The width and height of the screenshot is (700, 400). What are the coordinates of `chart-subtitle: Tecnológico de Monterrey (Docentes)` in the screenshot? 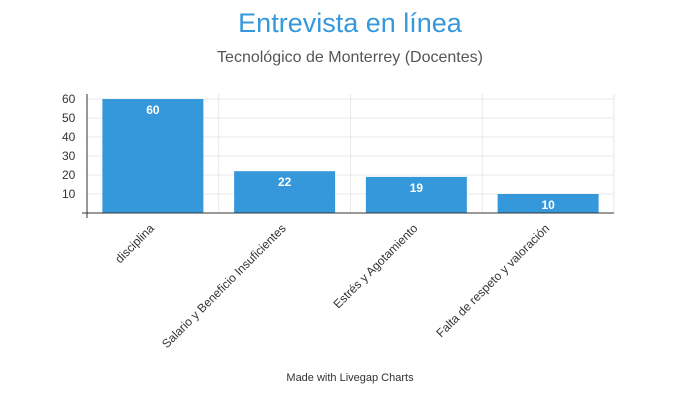 It's located at (350, 57).